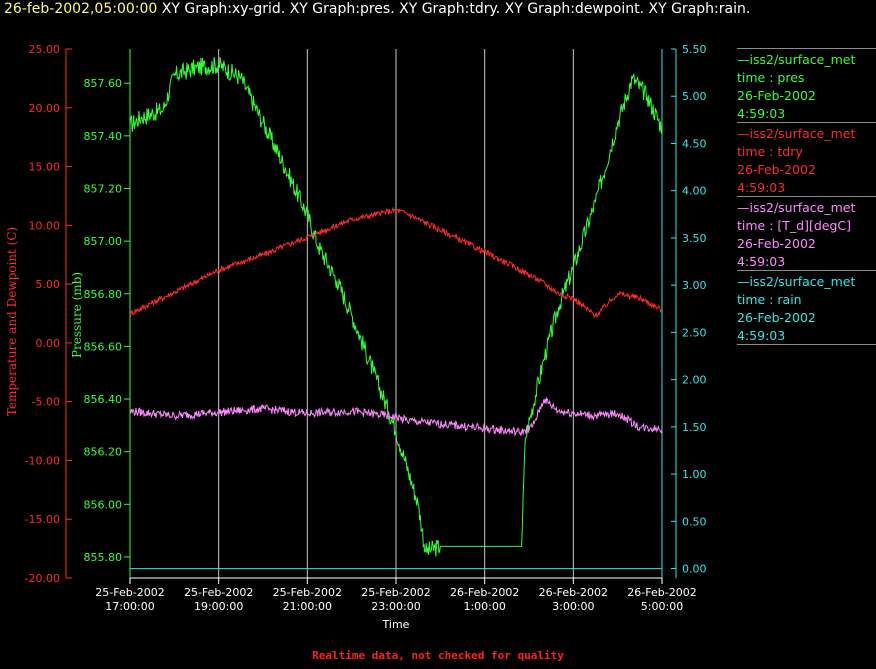 The width and height of the screenshot is (876, 669). I want to click on legend-var: time : [T_d][degC], so click(794, 225).